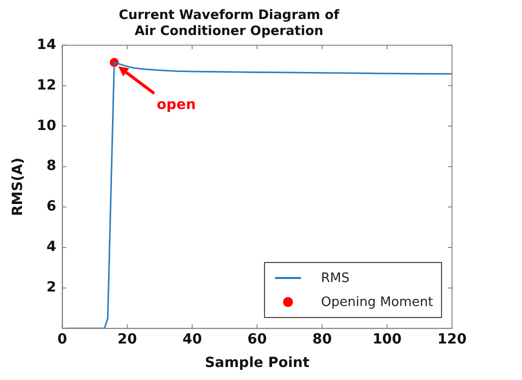 The width and height of the screenshot is (522, 380). Describe the element at coordinates (192, 339) in the screenshot. I see `x-tick-label: 40` at that location.